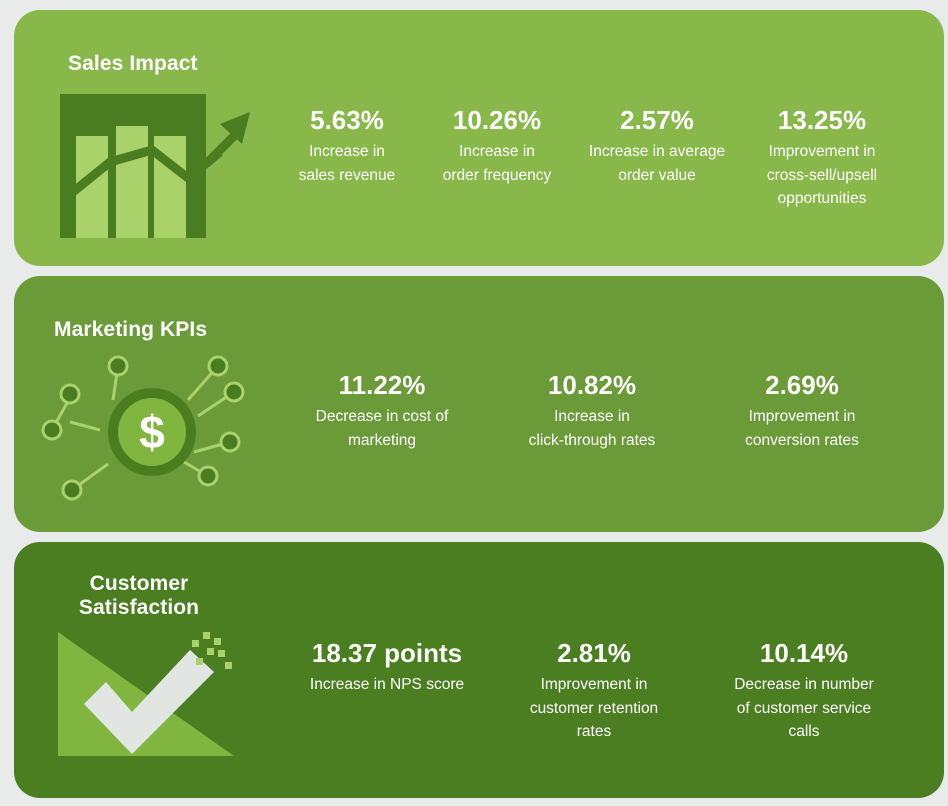 This screenshot has width=948, height=806. Describe the element at coordinates (155, 166) in the screenshot. I see `bar-chart-trend-icon` at that location.